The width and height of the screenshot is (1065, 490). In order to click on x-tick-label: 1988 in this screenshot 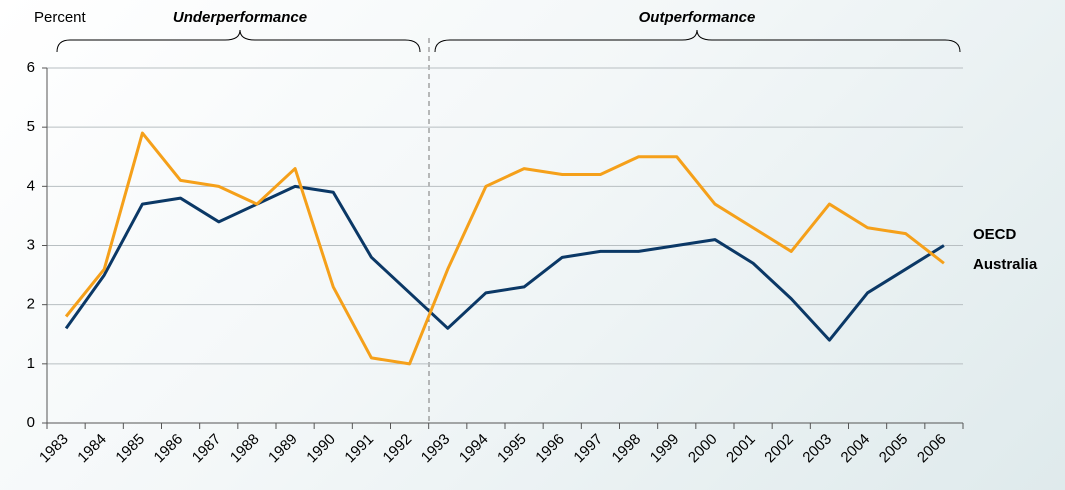, I will do `click(245, 449)`.